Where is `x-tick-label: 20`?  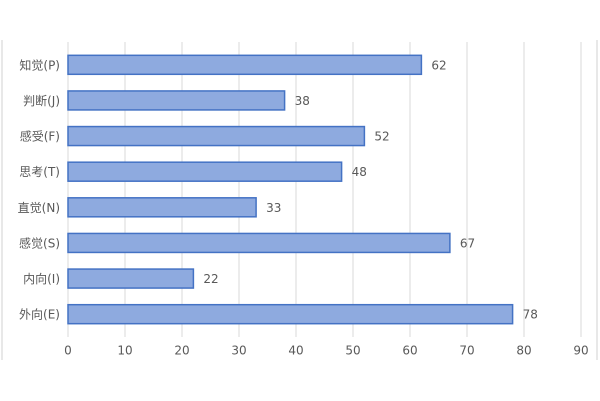
x-tick-label: 20 is located at coordinates (181, 351).